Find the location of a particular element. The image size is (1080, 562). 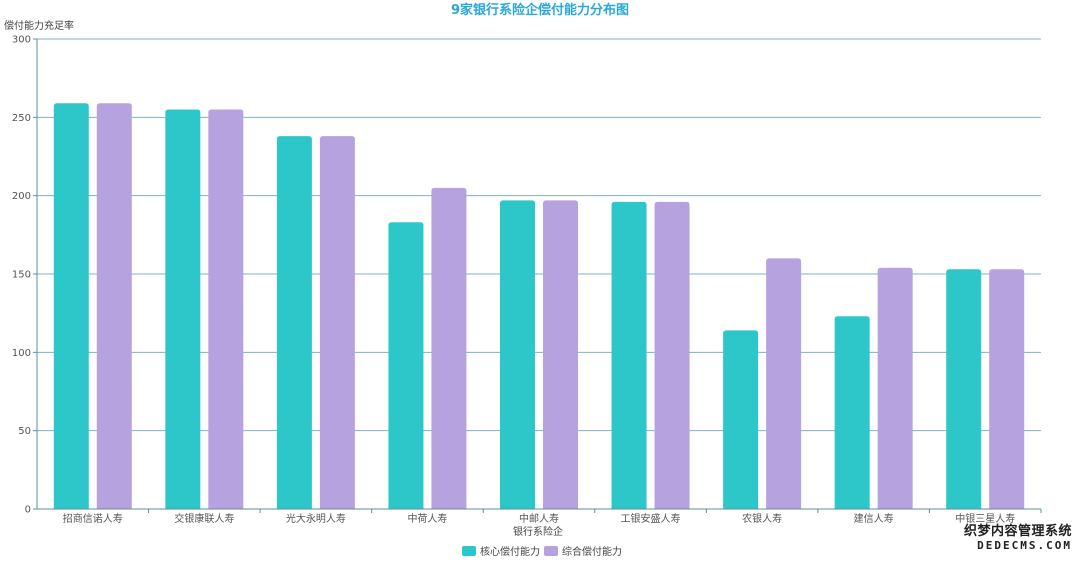

x-tick-label: 光大永明人寿 is located at coordinates (316, 518).